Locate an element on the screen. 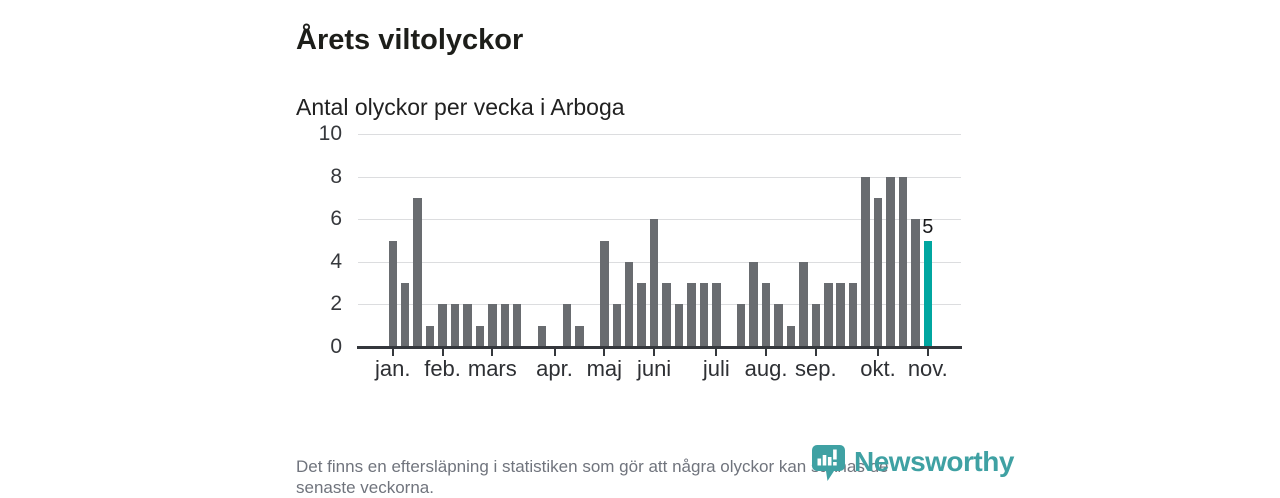  x-tick-nov is located at coordinates (927, 352).